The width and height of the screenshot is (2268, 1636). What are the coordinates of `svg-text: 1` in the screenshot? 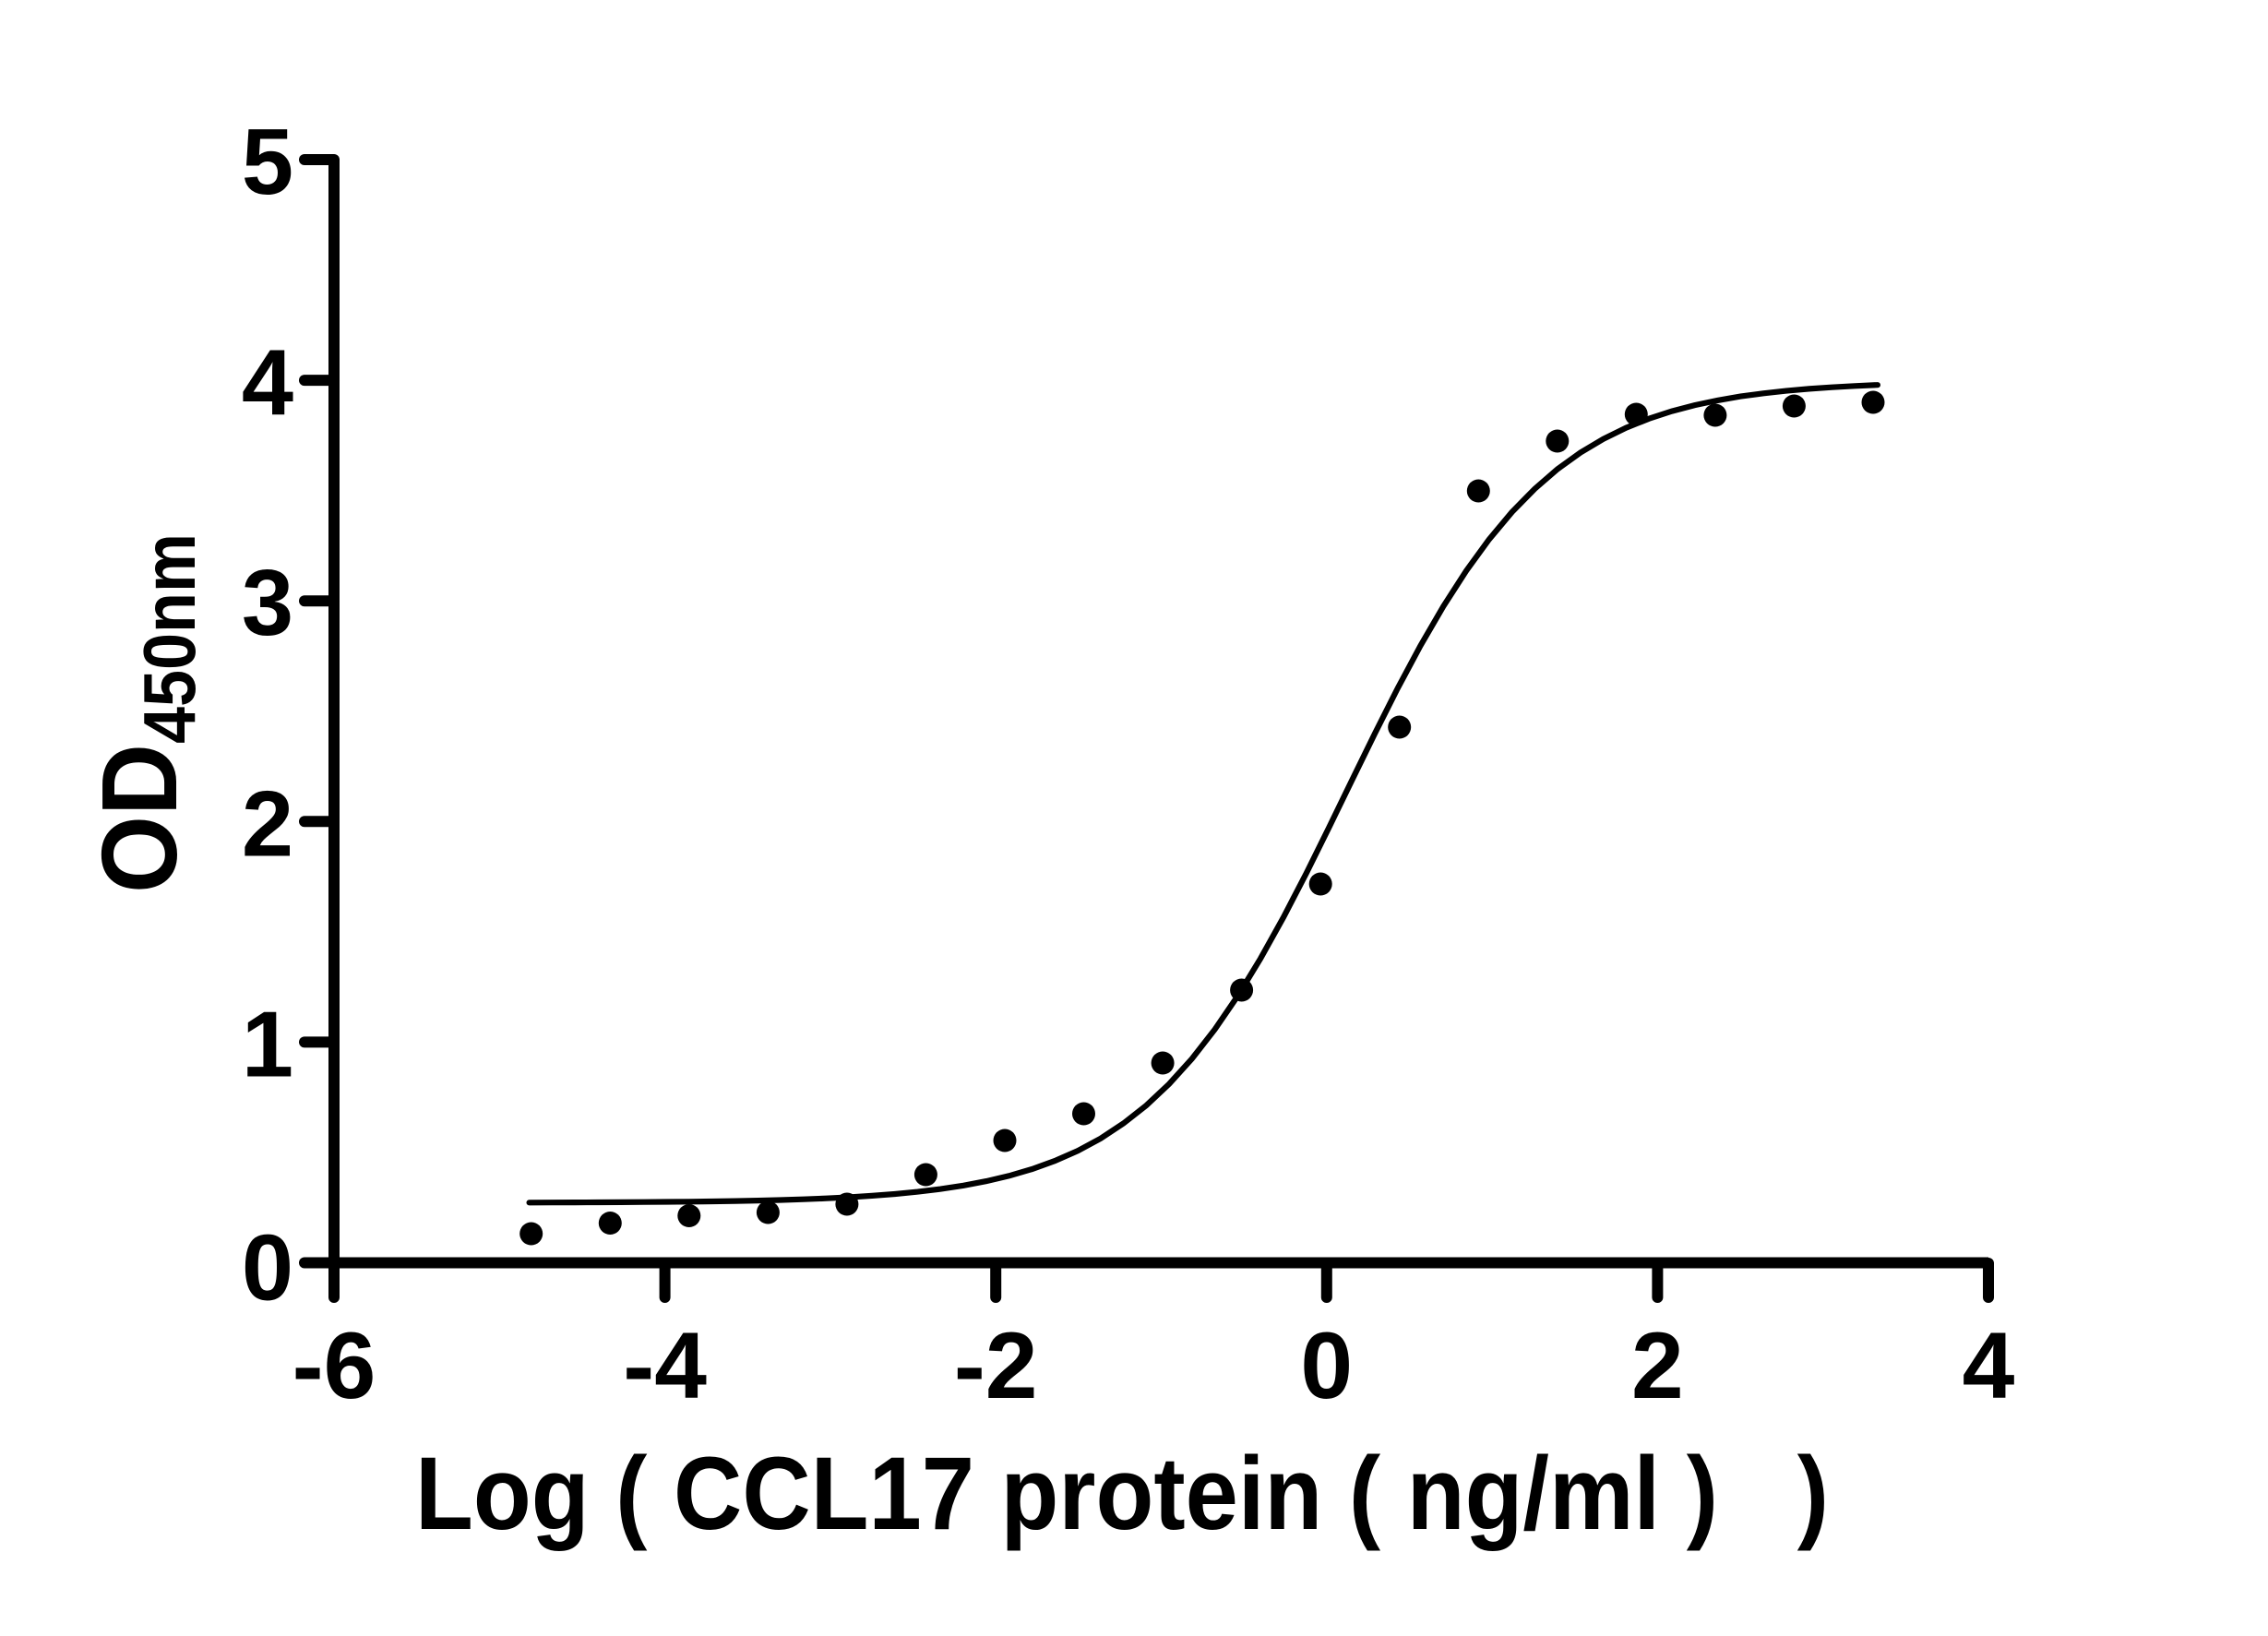 It's located at (267, 1044).